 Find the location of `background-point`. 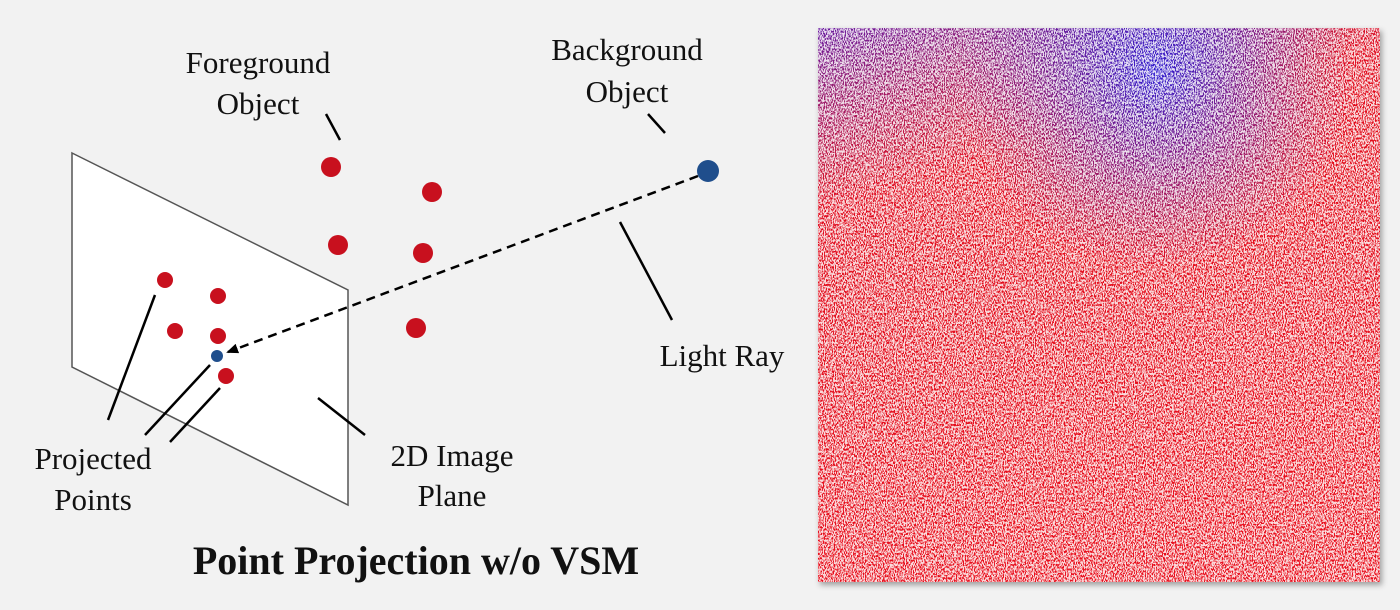

background-point is located at coordinates (708, 171).